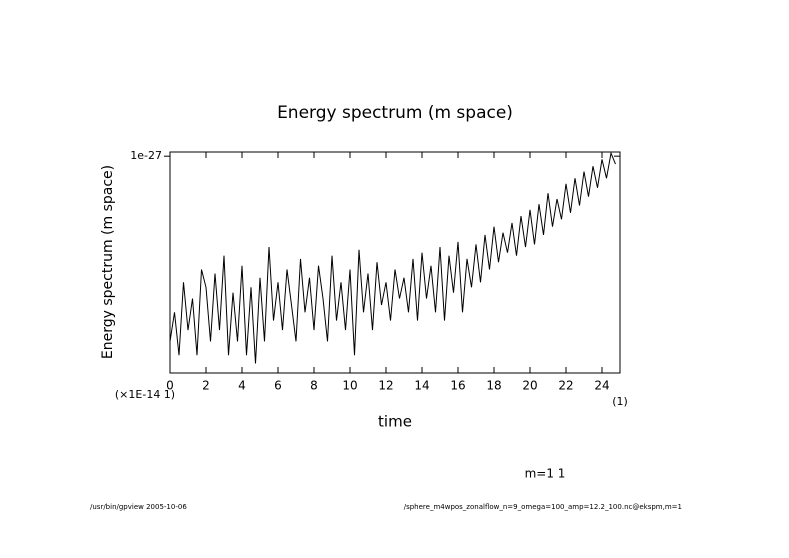  What do you see at coordinates (395, 422) in the screenshot?
I see `x-axis-label: time` at bounding box center [395, 422].